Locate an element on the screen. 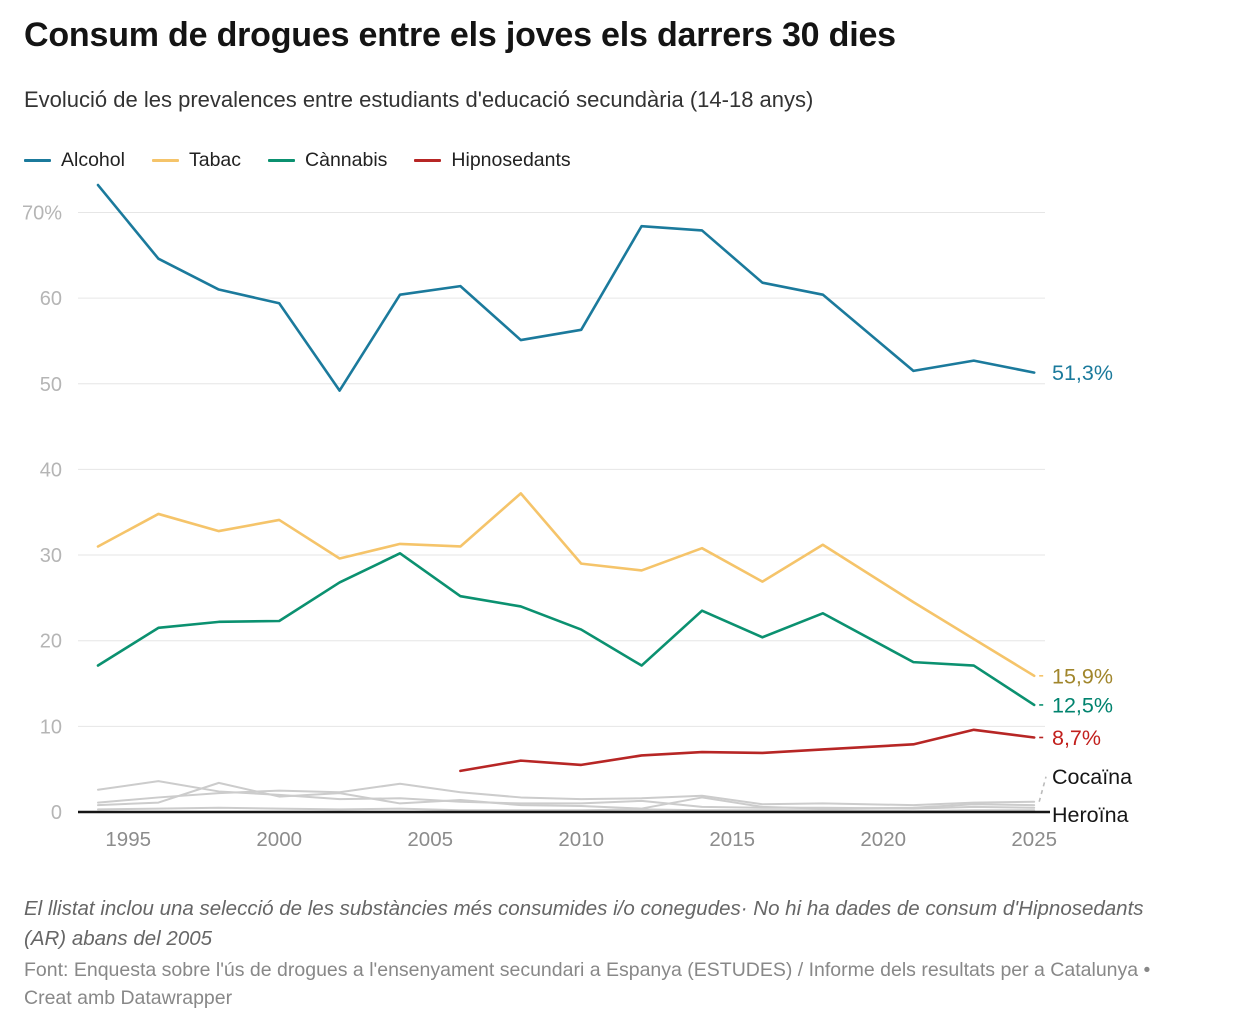 This screenshot has height=1032, width=1240. y-tick-label: 30 is located at coordinates (51, 556).